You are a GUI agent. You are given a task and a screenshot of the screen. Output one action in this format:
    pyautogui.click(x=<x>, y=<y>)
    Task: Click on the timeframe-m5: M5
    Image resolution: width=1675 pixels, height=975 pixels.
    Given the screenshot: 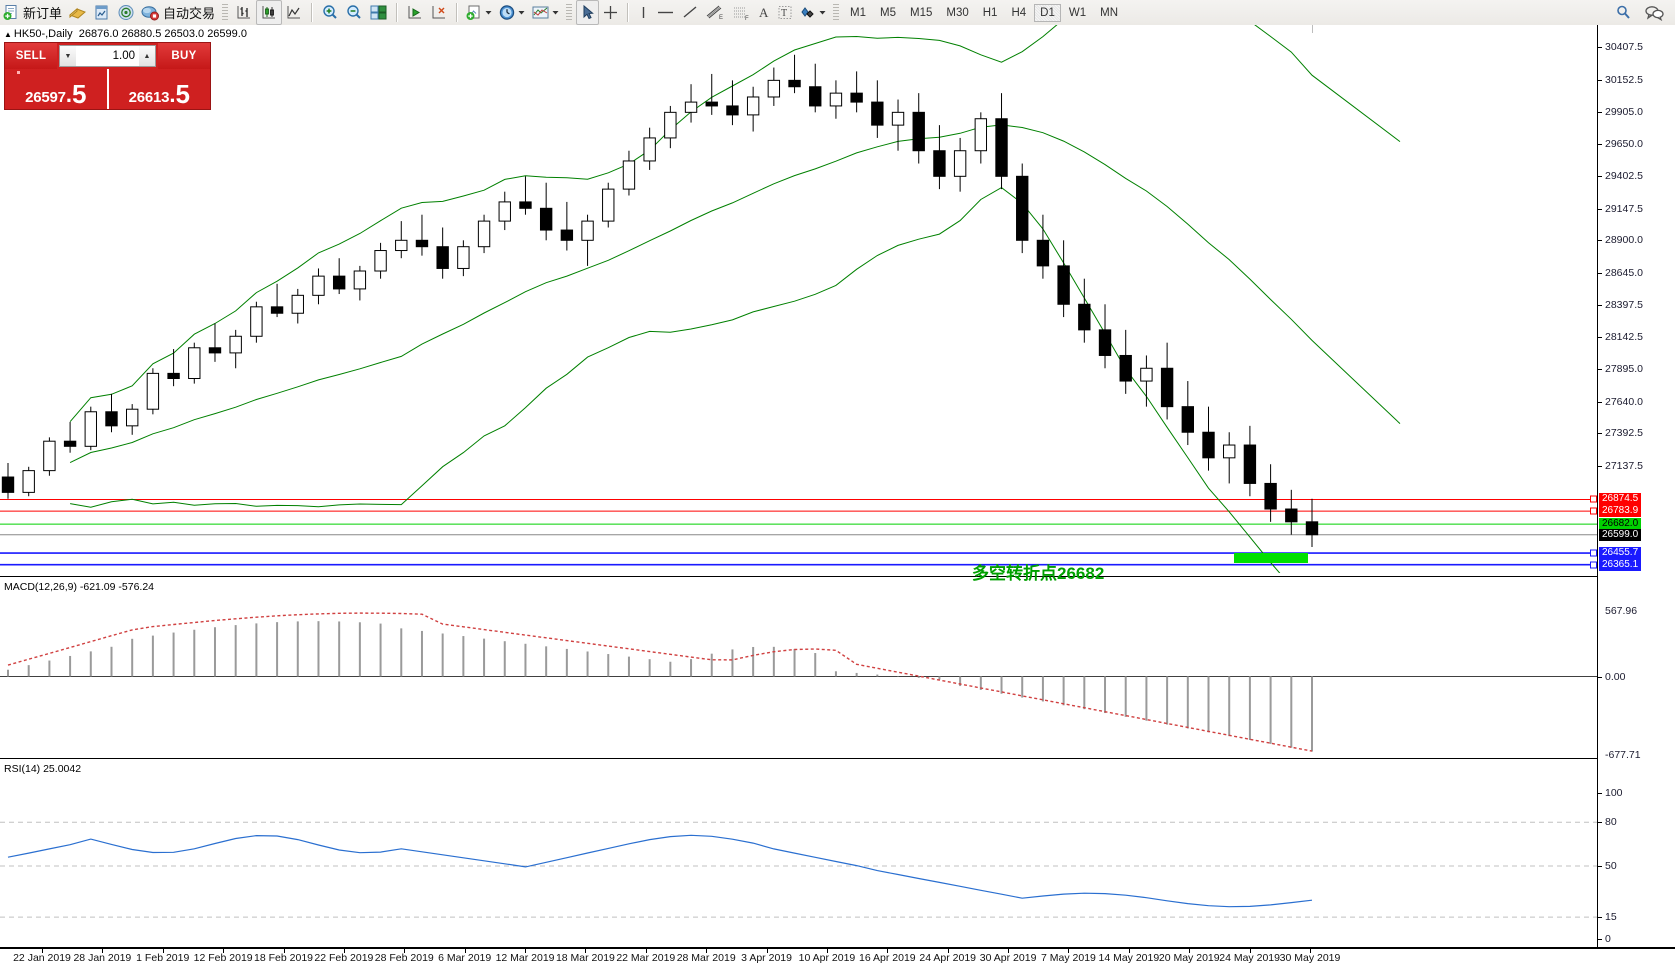 What is the action you would take?
    pyautogui.click(x=888, y=12)
    